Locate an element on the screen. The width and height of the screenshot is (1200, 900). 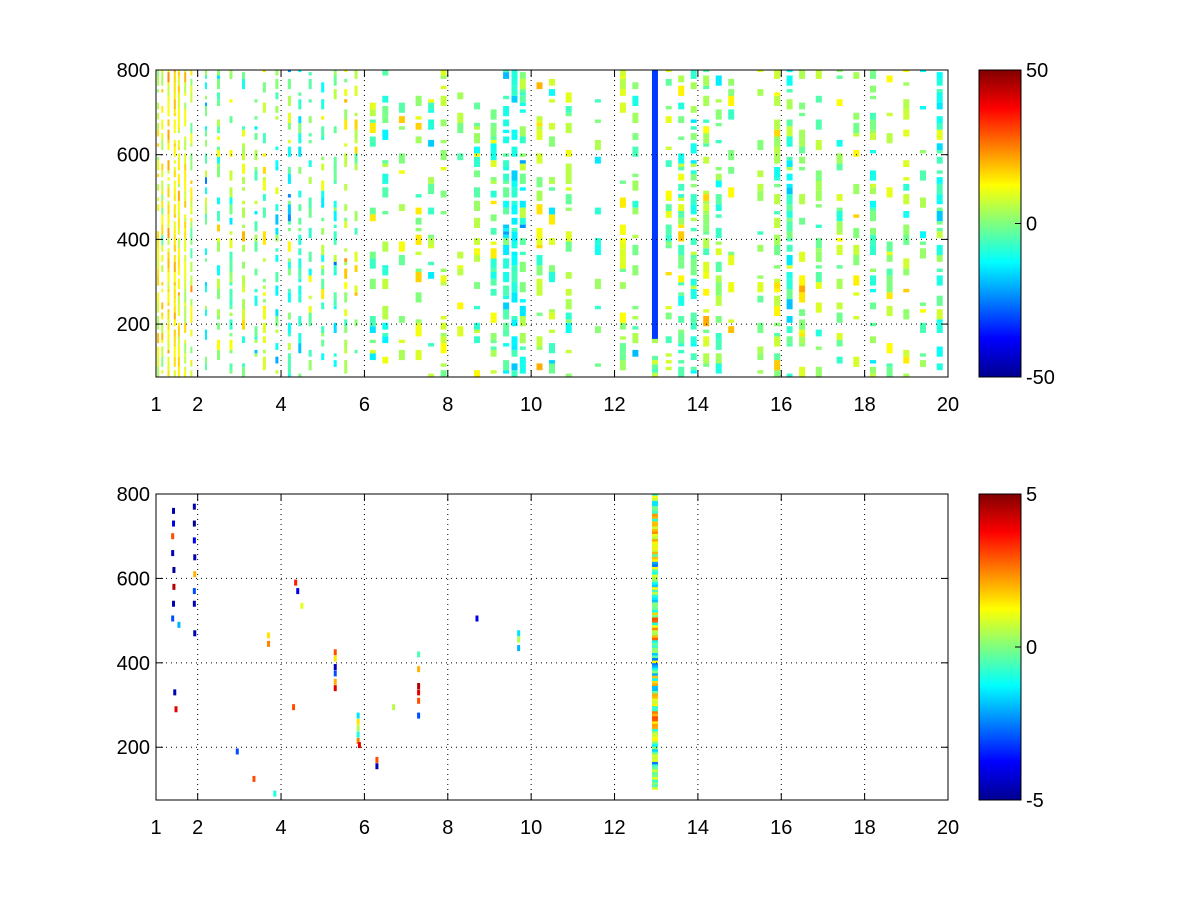
bottom-heatmap-cell is located at coordinates (173, 553).